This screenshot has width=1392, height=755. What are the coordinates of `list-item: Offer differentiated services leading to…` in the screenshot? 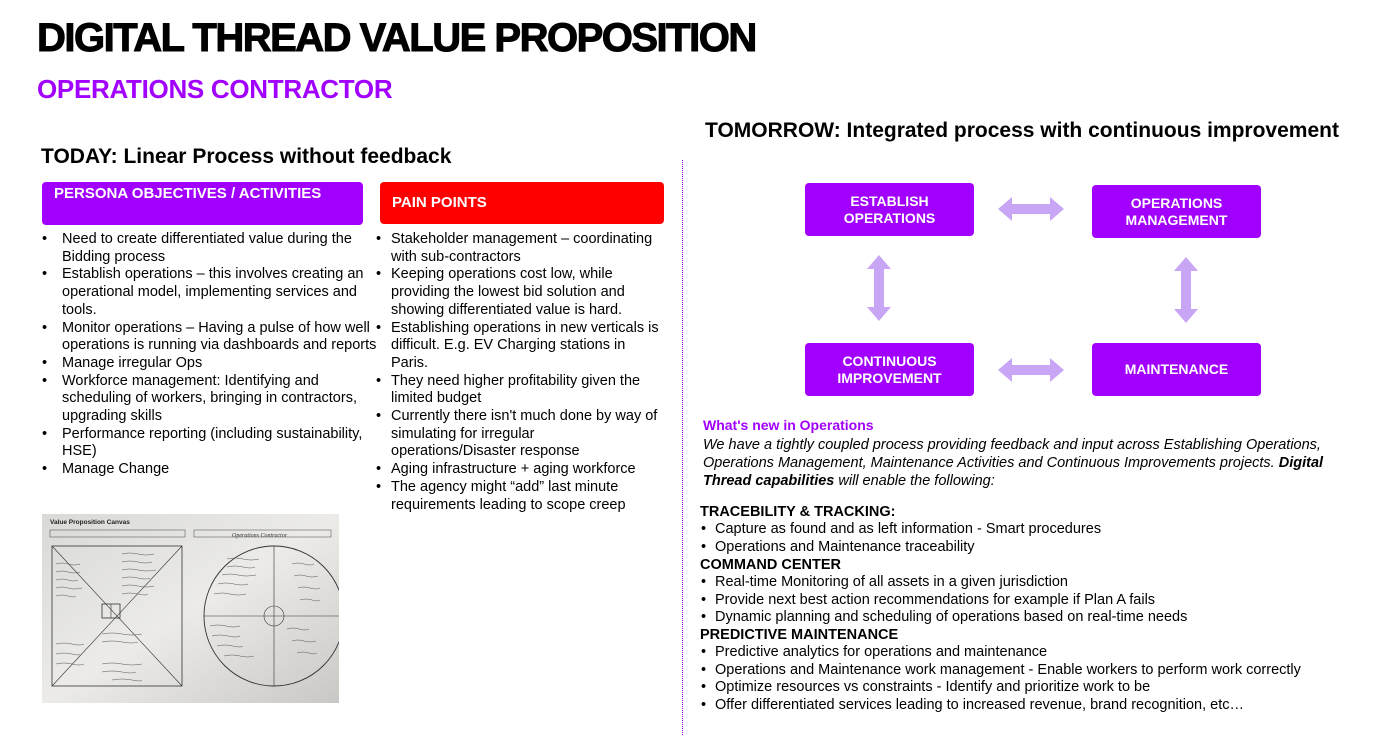 It's located at (1035, 706).